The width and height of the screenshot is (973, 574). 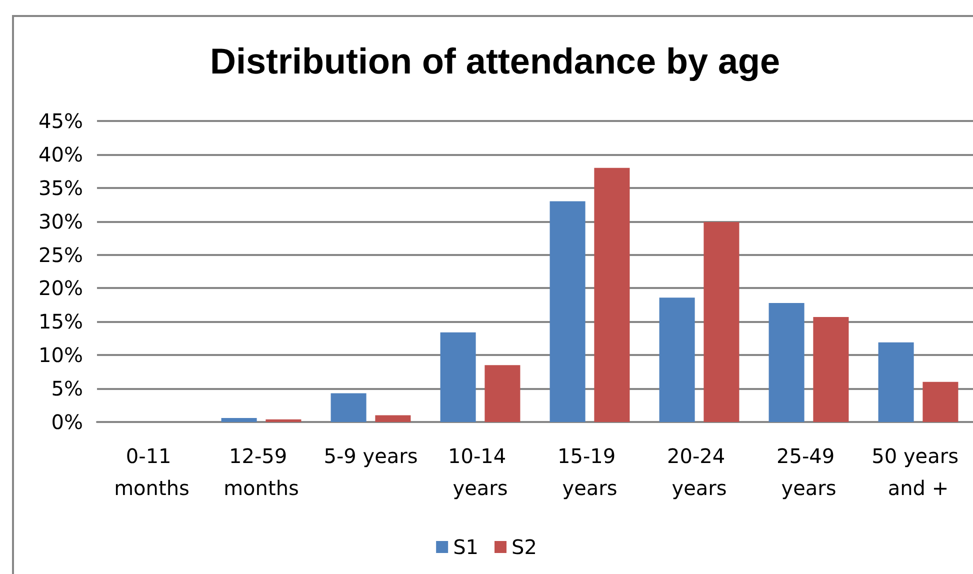 What do you see at coordinates (60, 121) in the screenshot?
I see `y-tick-label: 45%` at bounding box center [60, 121].